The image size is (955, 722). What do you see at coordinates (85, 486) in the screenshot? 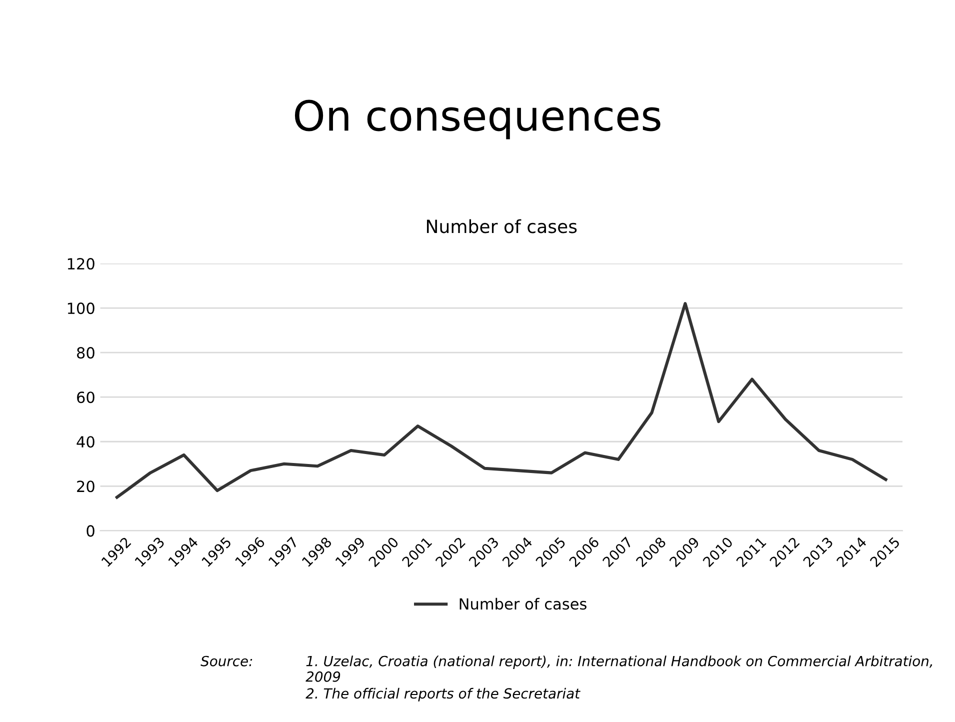
I see `y-tick-label: 20` at bounding box center [85, 486].